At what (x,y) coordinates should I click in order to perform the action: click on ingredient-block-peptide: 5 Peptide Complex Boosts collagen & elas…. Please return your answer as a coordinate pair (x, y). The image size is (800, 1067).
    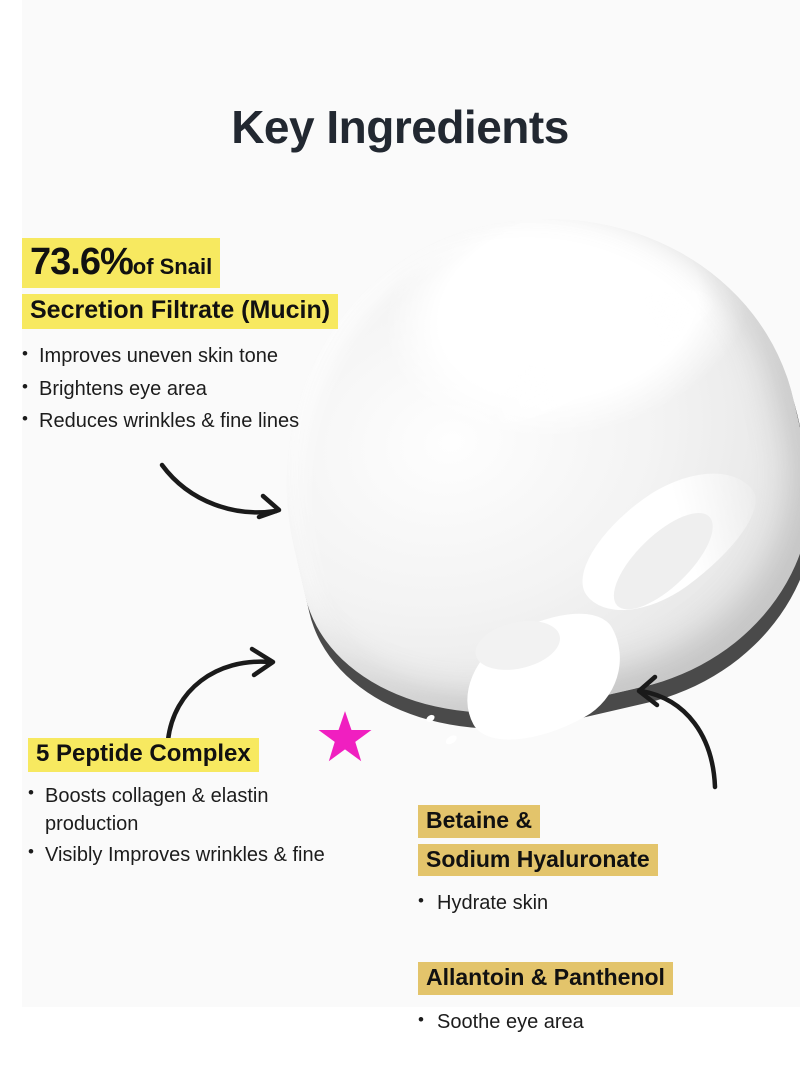
    Looking at the image, I should click on (238, 804).